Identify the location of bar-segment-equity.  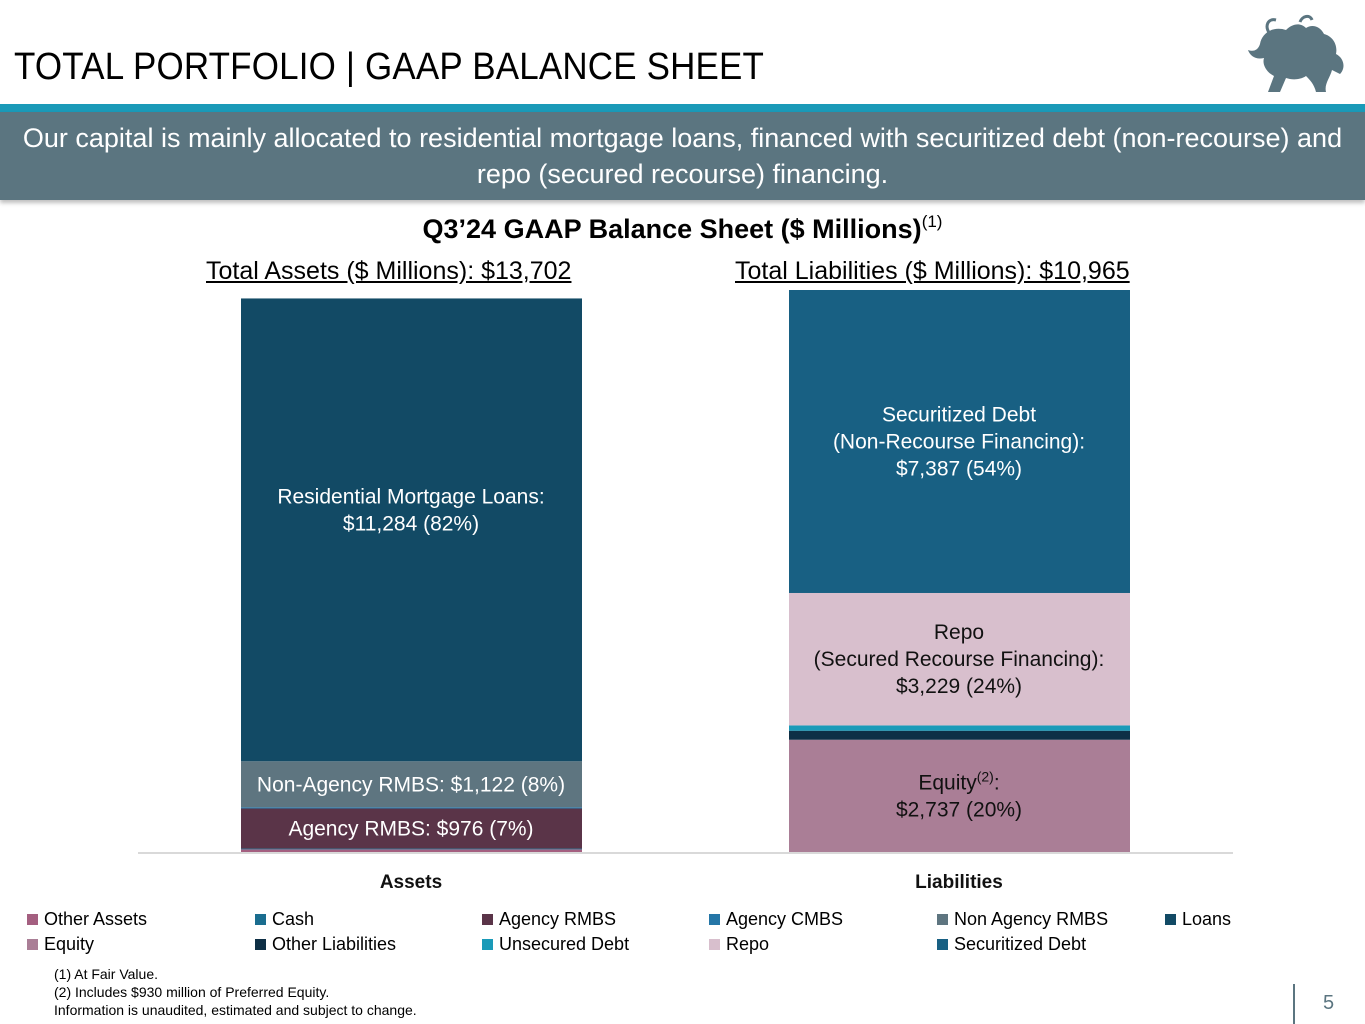
(959, 795).